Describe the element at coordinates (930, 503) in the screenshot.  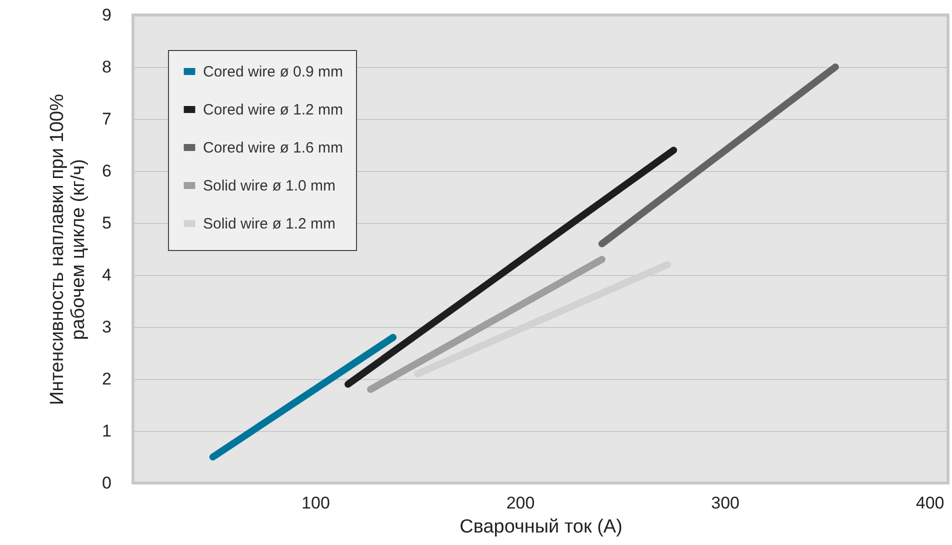
I see `x-tick-label: 400` at that location.